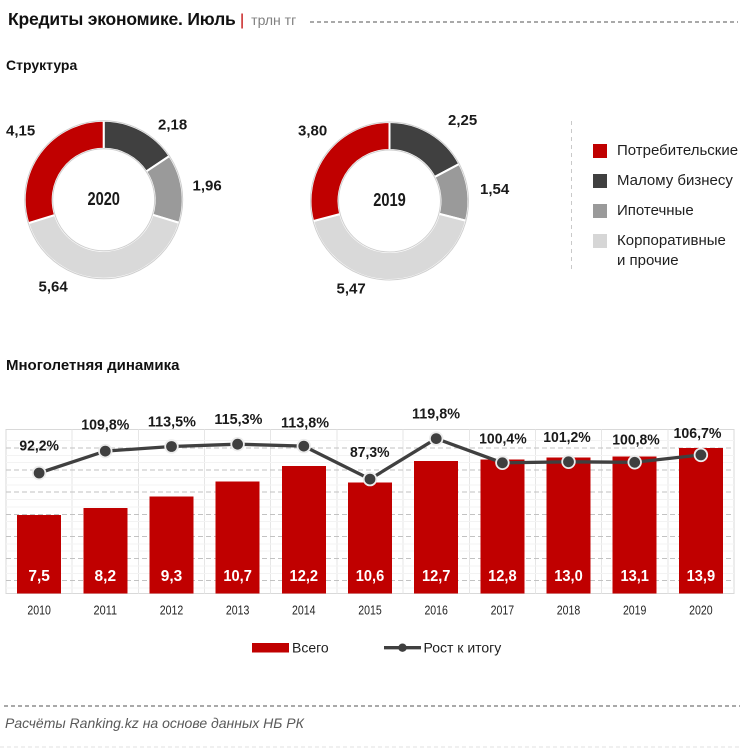 The height and width of the screenshot is (749, 740). I want to click on svg-text: 2012, so click(172, 610).